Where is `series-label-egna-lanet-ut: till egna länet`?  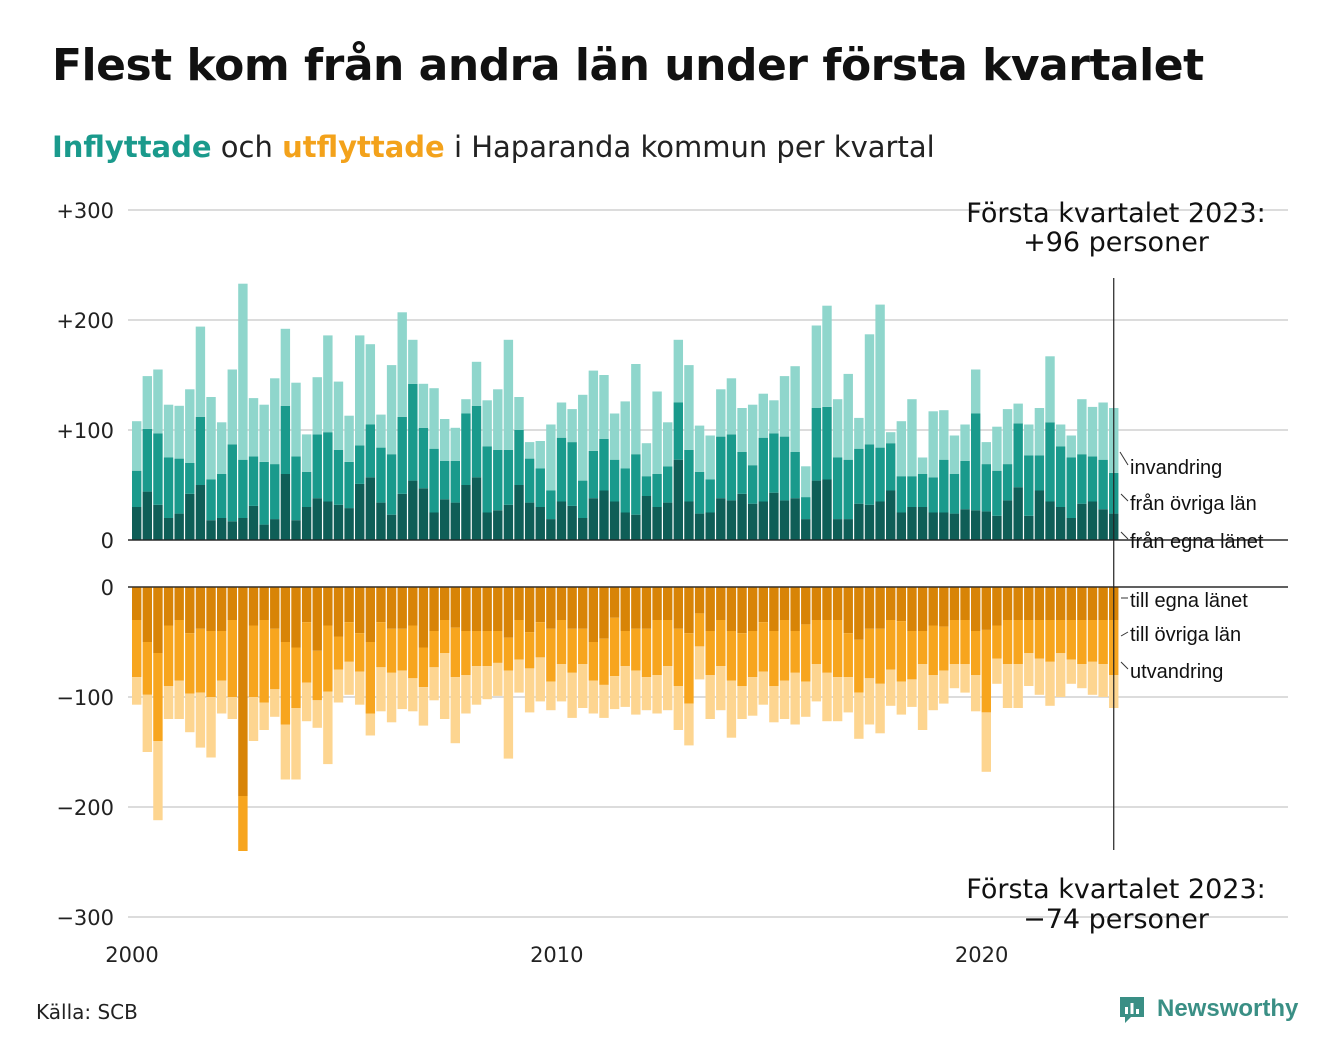
series-label-egna-lanet-ut: till egna länet is located at coordinates (1189, 601).